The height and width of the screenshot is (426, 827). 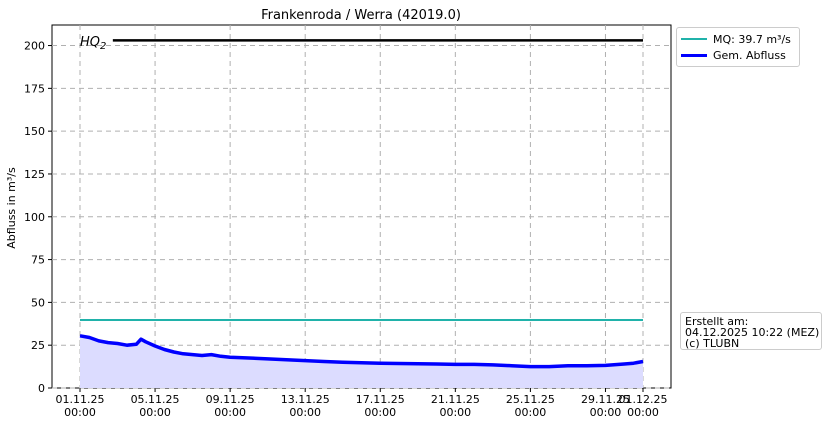 What do you see at coordinates (34, 217) in the screenshot?
I see `y-tick-label: 100` at bounding box center [34, 217].